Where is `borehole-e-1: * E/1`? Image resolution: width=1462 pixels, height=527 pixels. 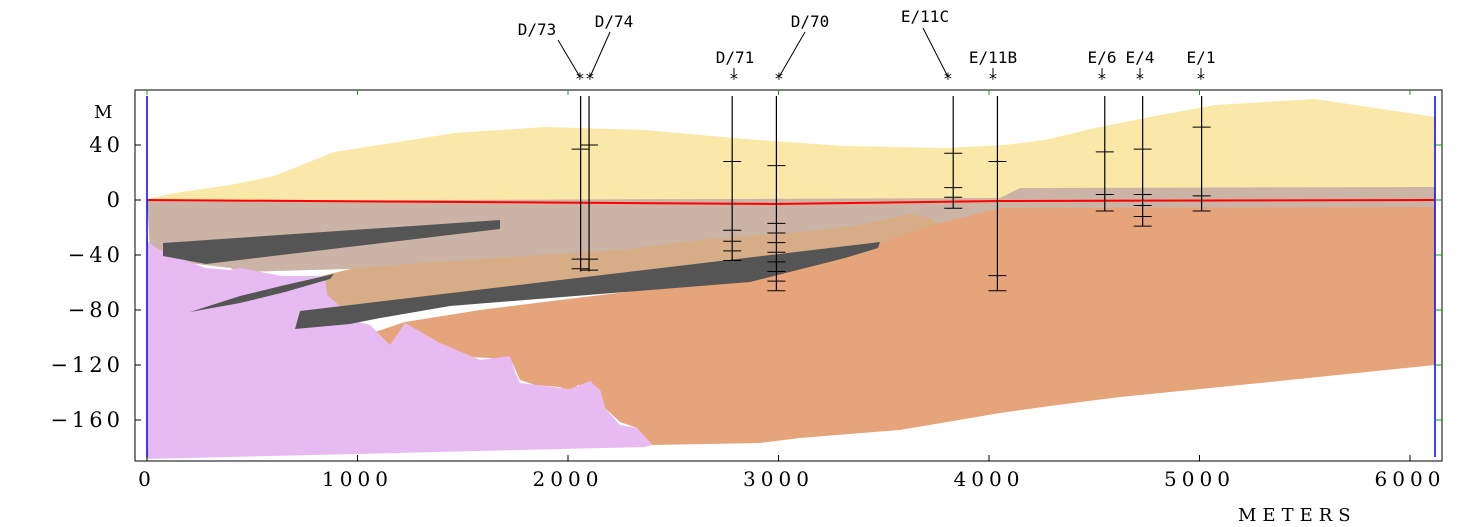 borehole-e-1: * E/1 is located at coordinates (1201, 130).